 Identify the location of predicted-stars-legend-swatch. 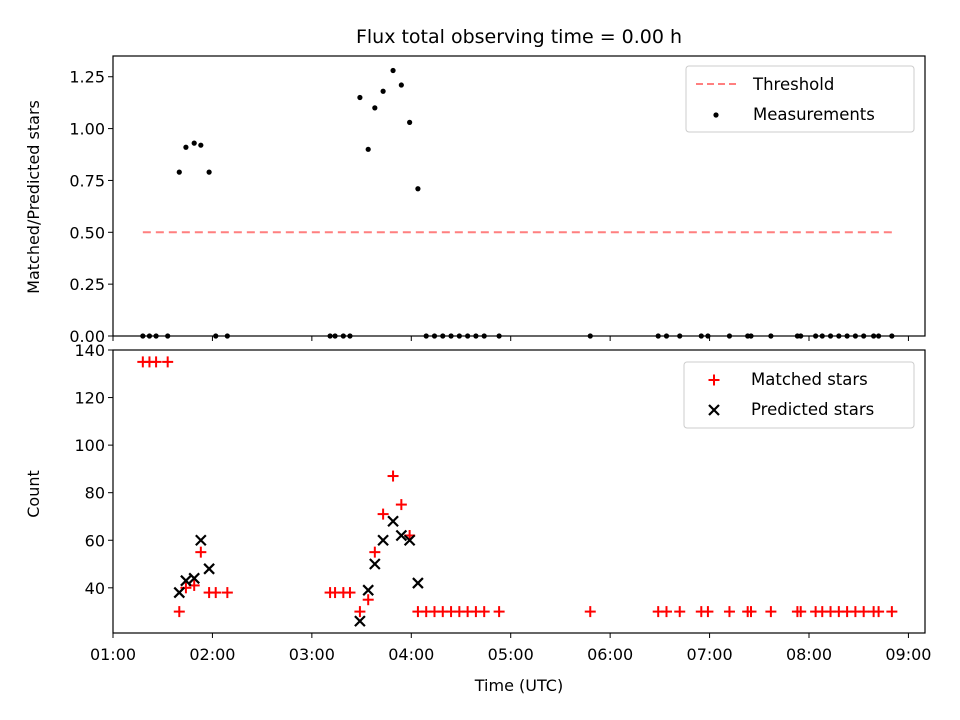
(714, 410).